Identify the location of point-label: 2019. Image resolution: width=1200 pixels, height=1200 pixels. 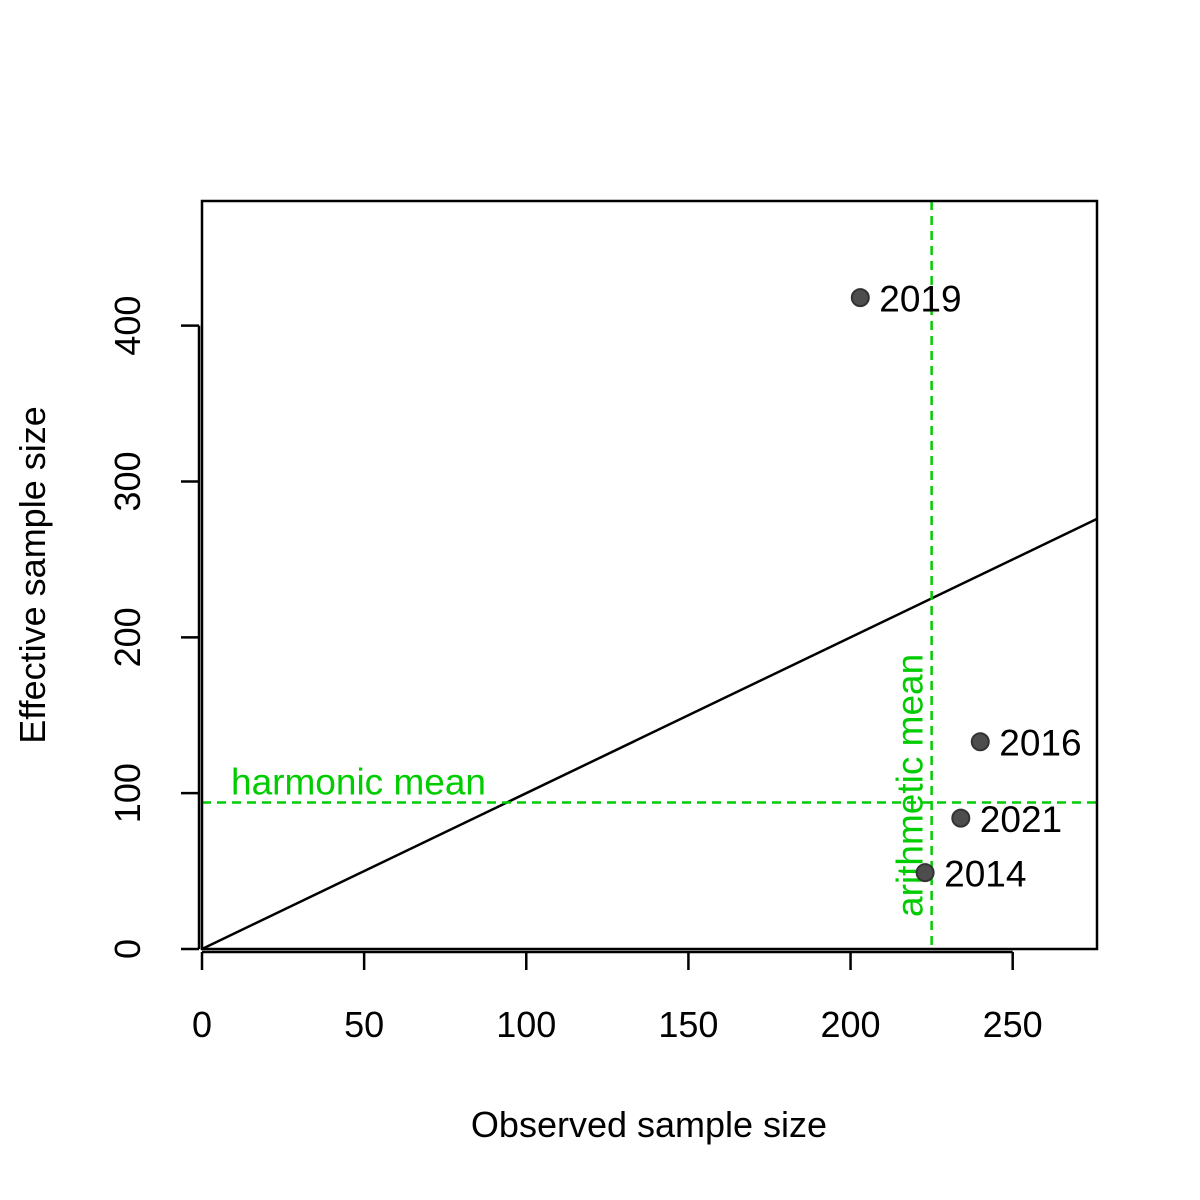
(920, 299).